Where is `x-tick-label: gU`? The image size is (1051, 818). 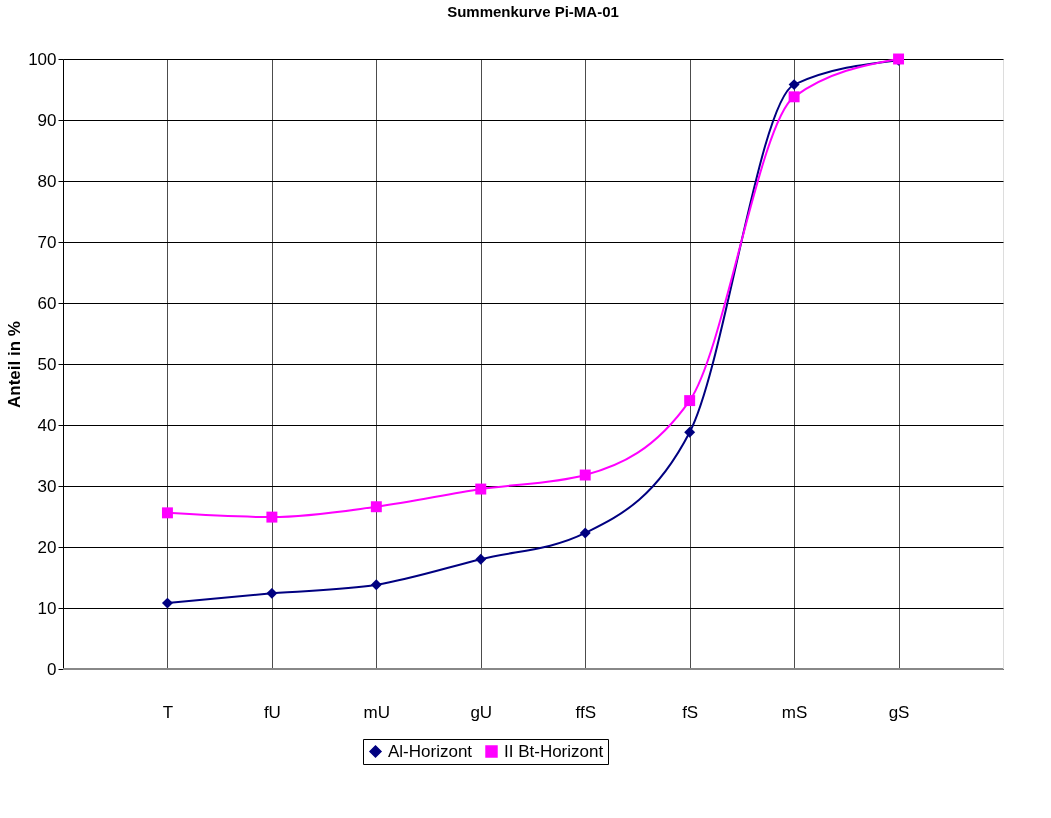
x-tick-label: gU is located at coordinates (481, 712).